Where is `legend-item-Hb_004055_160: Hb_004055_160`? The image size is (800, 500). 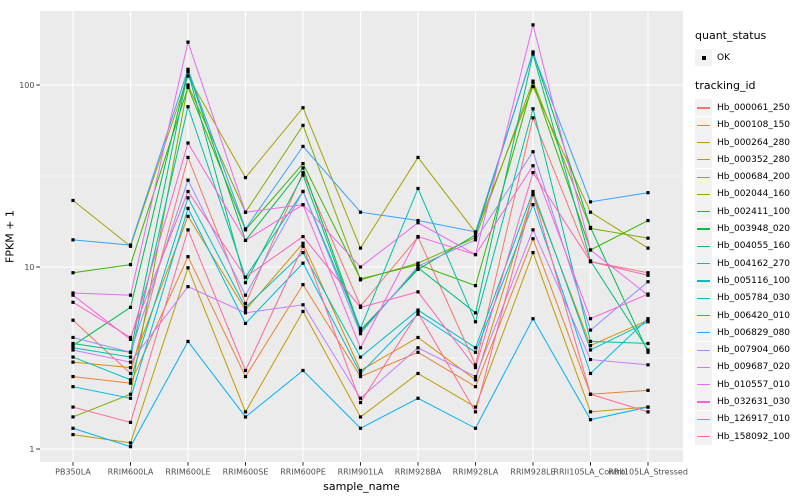 legend-item-Hb_004055_160: Hb_004055_160 is located at coordinates (747, 246).